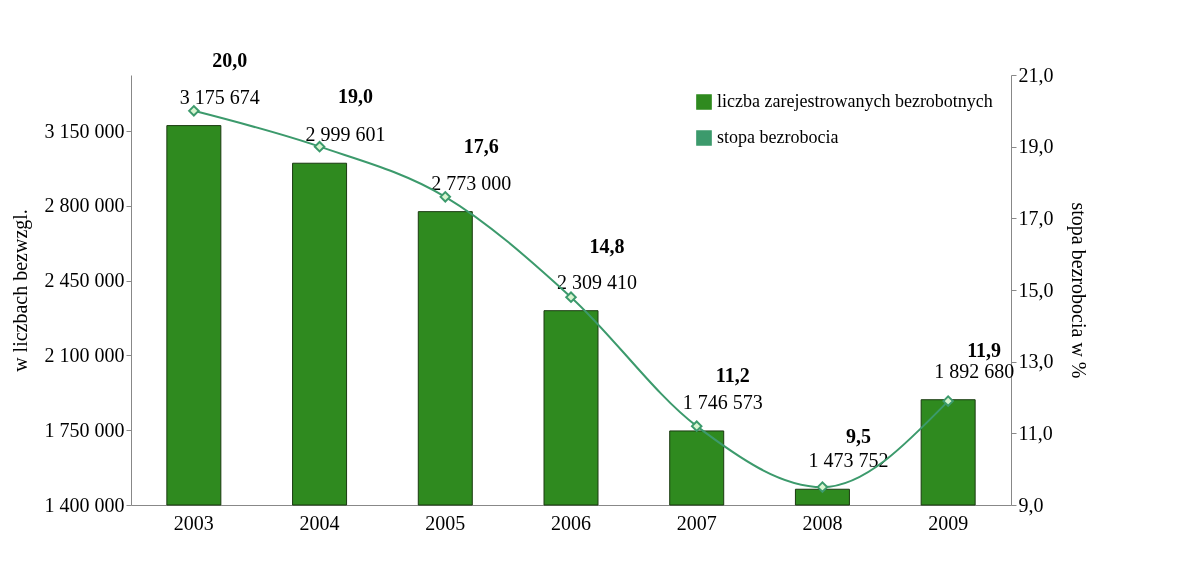 The width and height of the screenshot is (1186, 577). What do you see at coordinates (471, 182) in the screenshot?
I see `data-label: 2 773 000` at bounding box center [471, 182].